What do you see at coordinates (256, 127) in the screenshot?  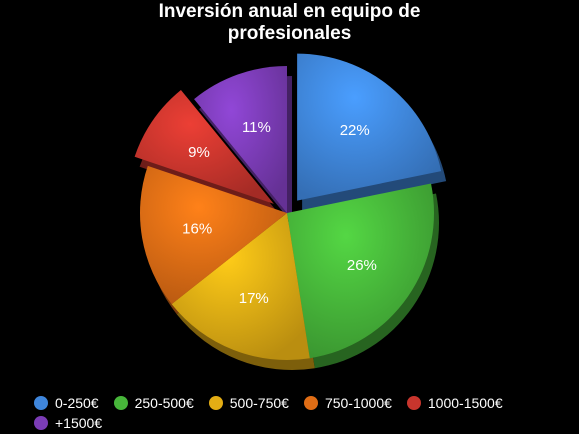 I see `pie-label-1500: 11%` at bounding box center [256, 127].